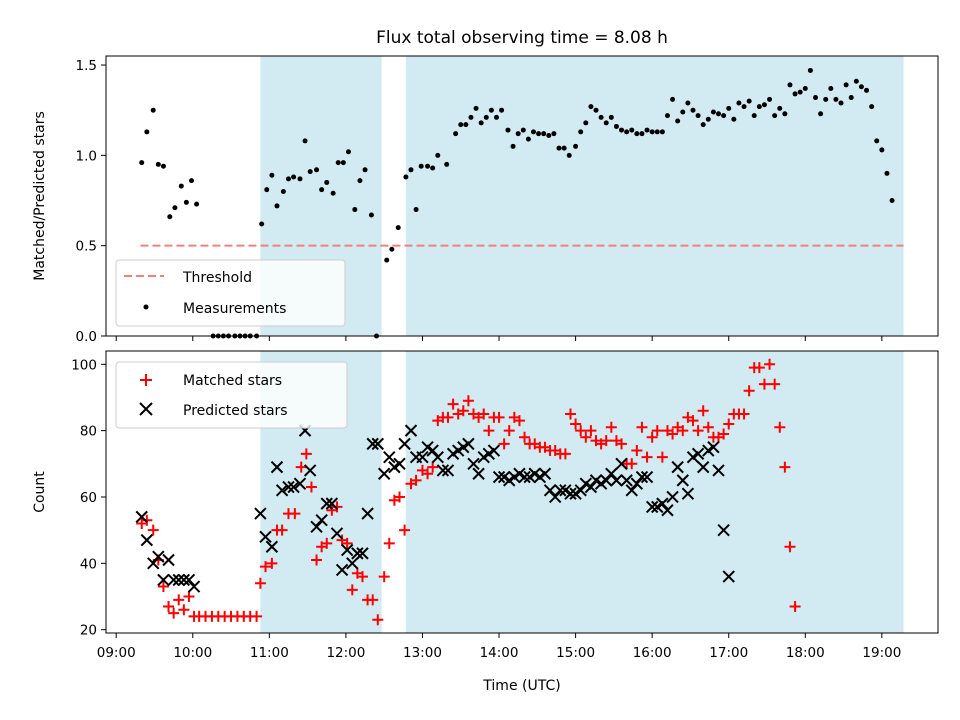 Image resolution: width=960 pixels, height=720 pixels. Describe the element at coordinates (86, 156) in the screenshot. I see `y-tick-label: 1.0` at that location.